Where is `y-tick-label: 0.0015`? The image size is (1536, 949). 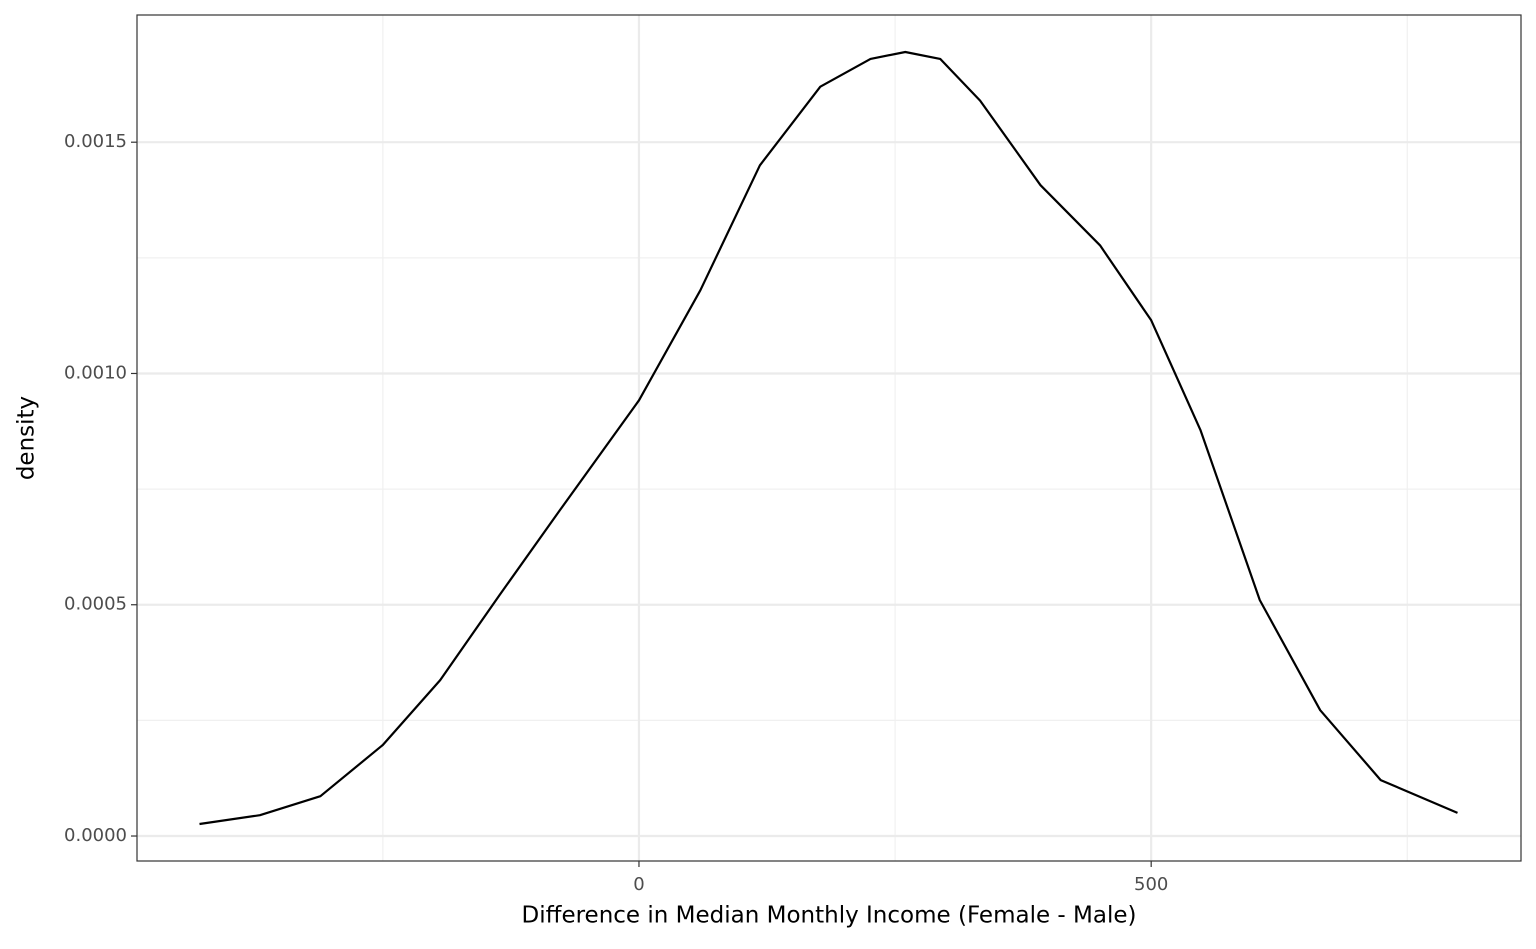
y-tick-label: 0.0015 is located at coordinates (95, 141).